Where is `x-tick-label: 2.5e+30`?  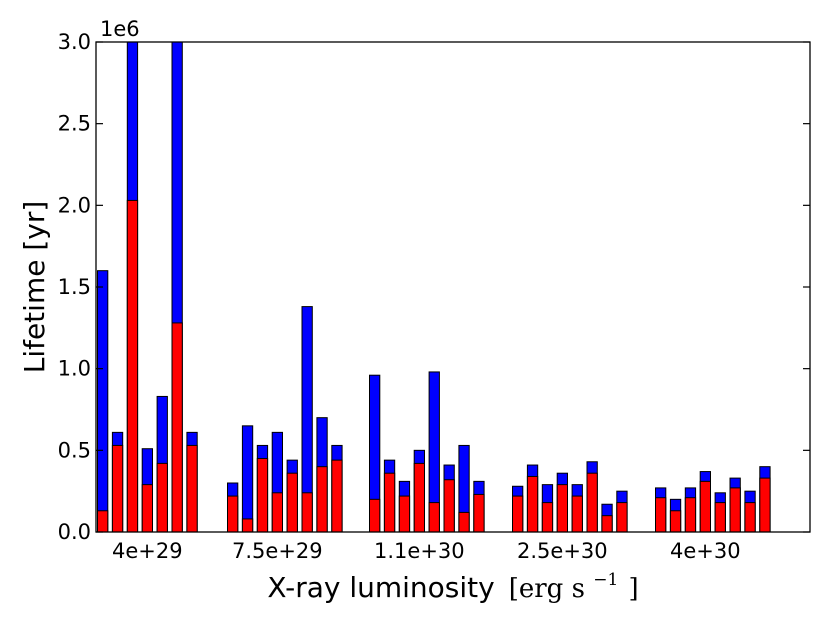 x-tick-label: 2.5e+30 is located at coordinates (562, 551).